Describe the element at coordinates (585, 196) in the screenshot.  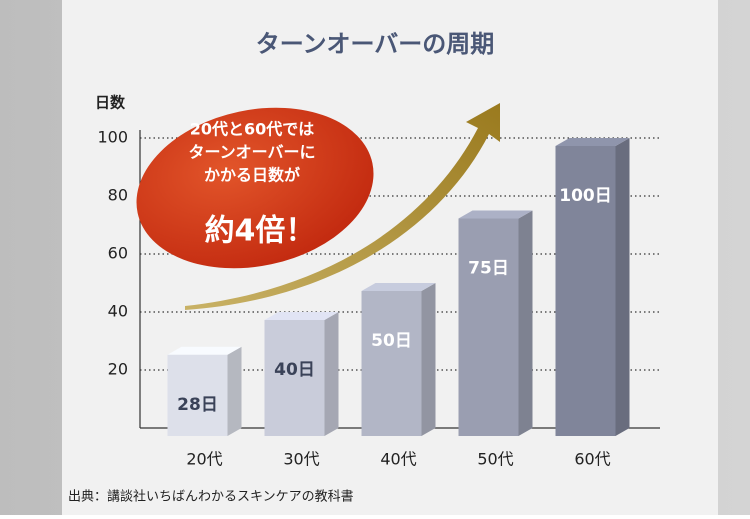
I see `value-label: 100日` at that location.